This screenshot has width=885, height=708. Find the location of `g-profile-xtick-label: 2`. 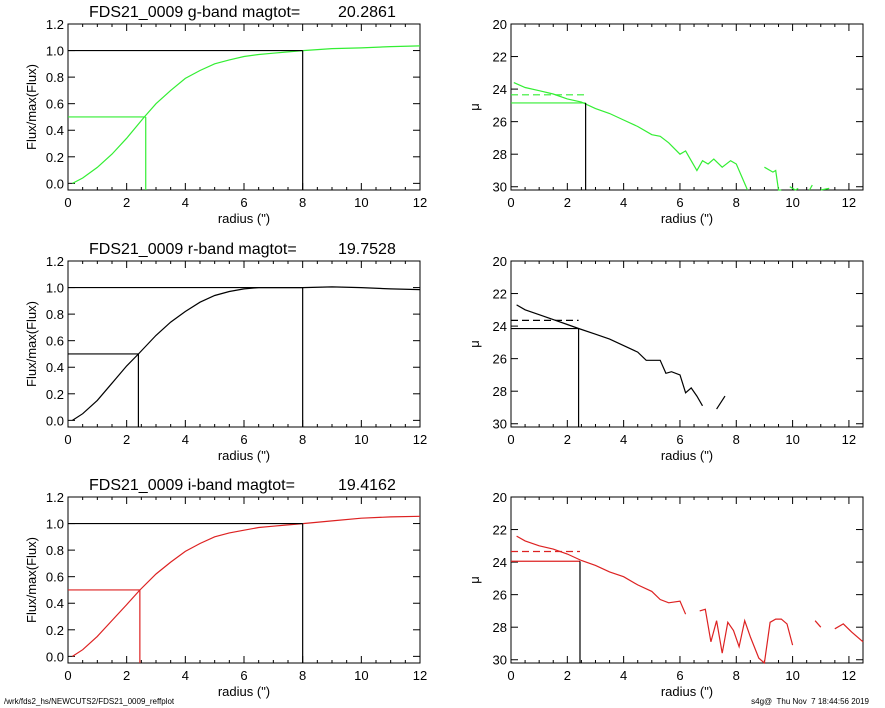

g-profile-xtick-label: 2 is located at coordinates (567, 202).